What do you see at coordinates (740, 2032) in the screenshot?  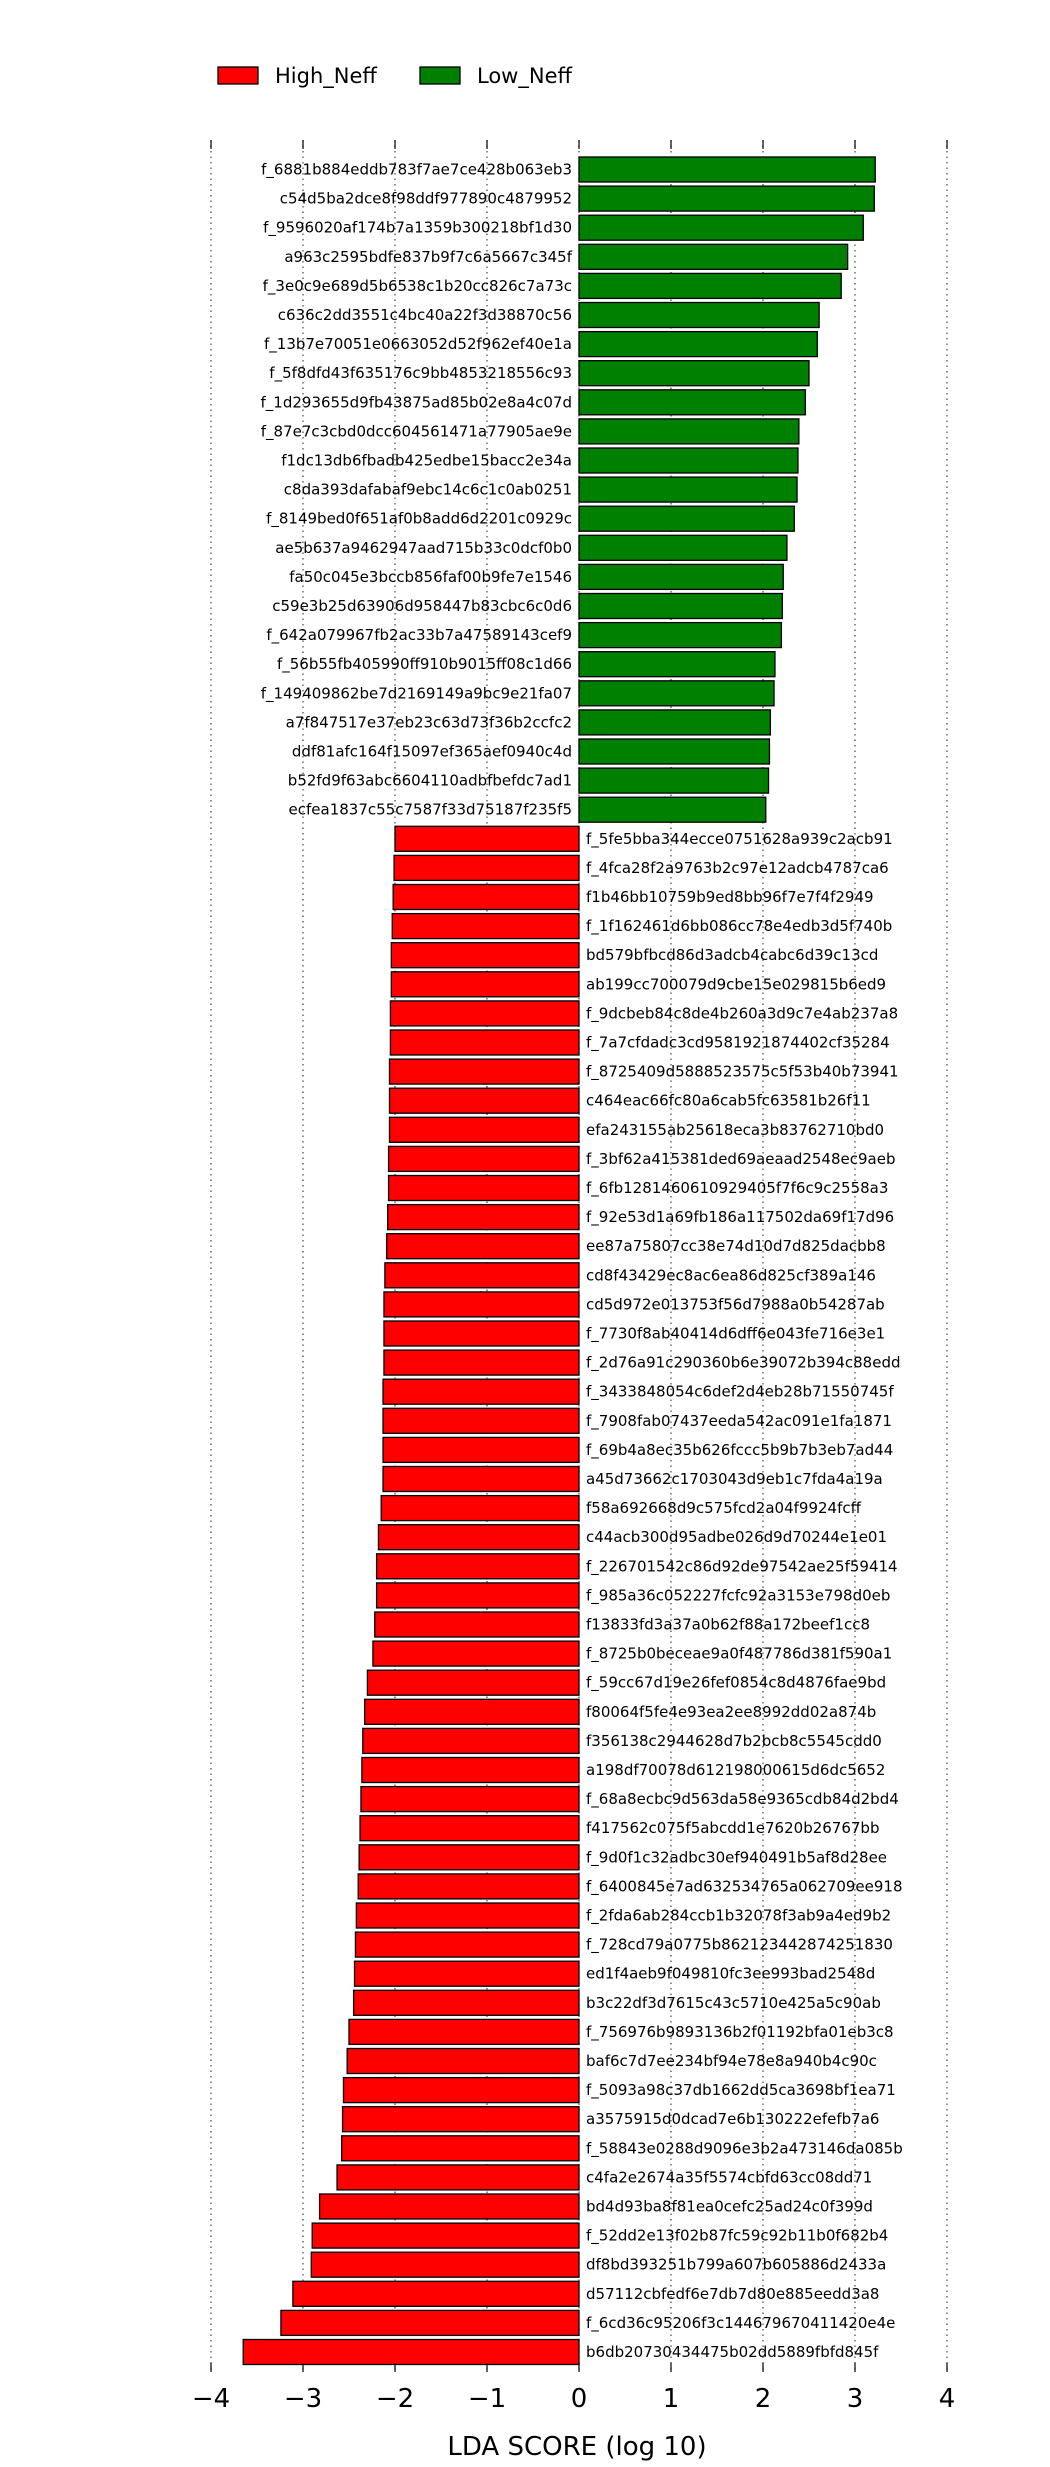 I see `bar-label: f_756976b9893136b2f01192bfa01eb3c8` at bounding box center [740, 2032].